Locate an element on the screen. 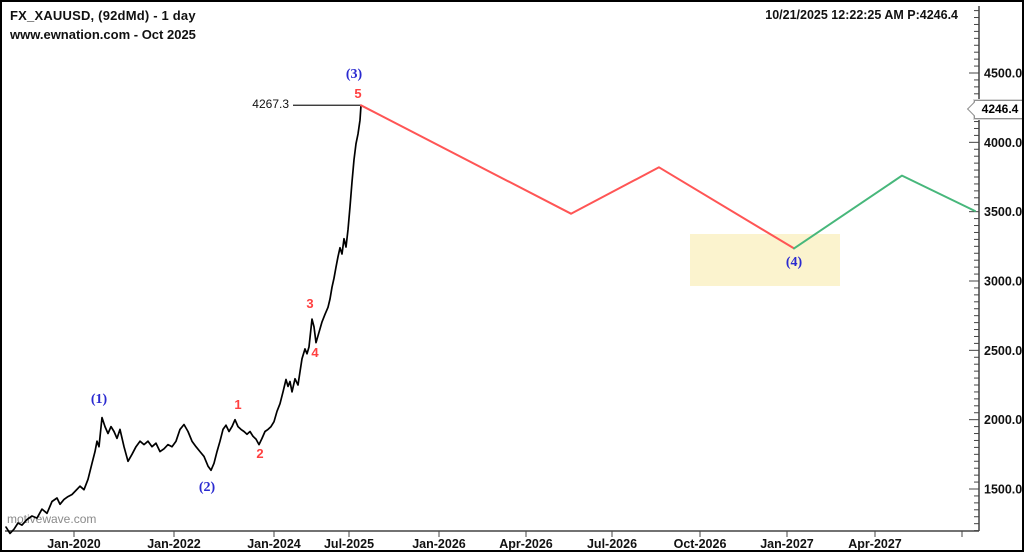 Image resolution: width=1024 pixels, height=552 pixels. wave4-target-zone is located at coordinates (765, 260).